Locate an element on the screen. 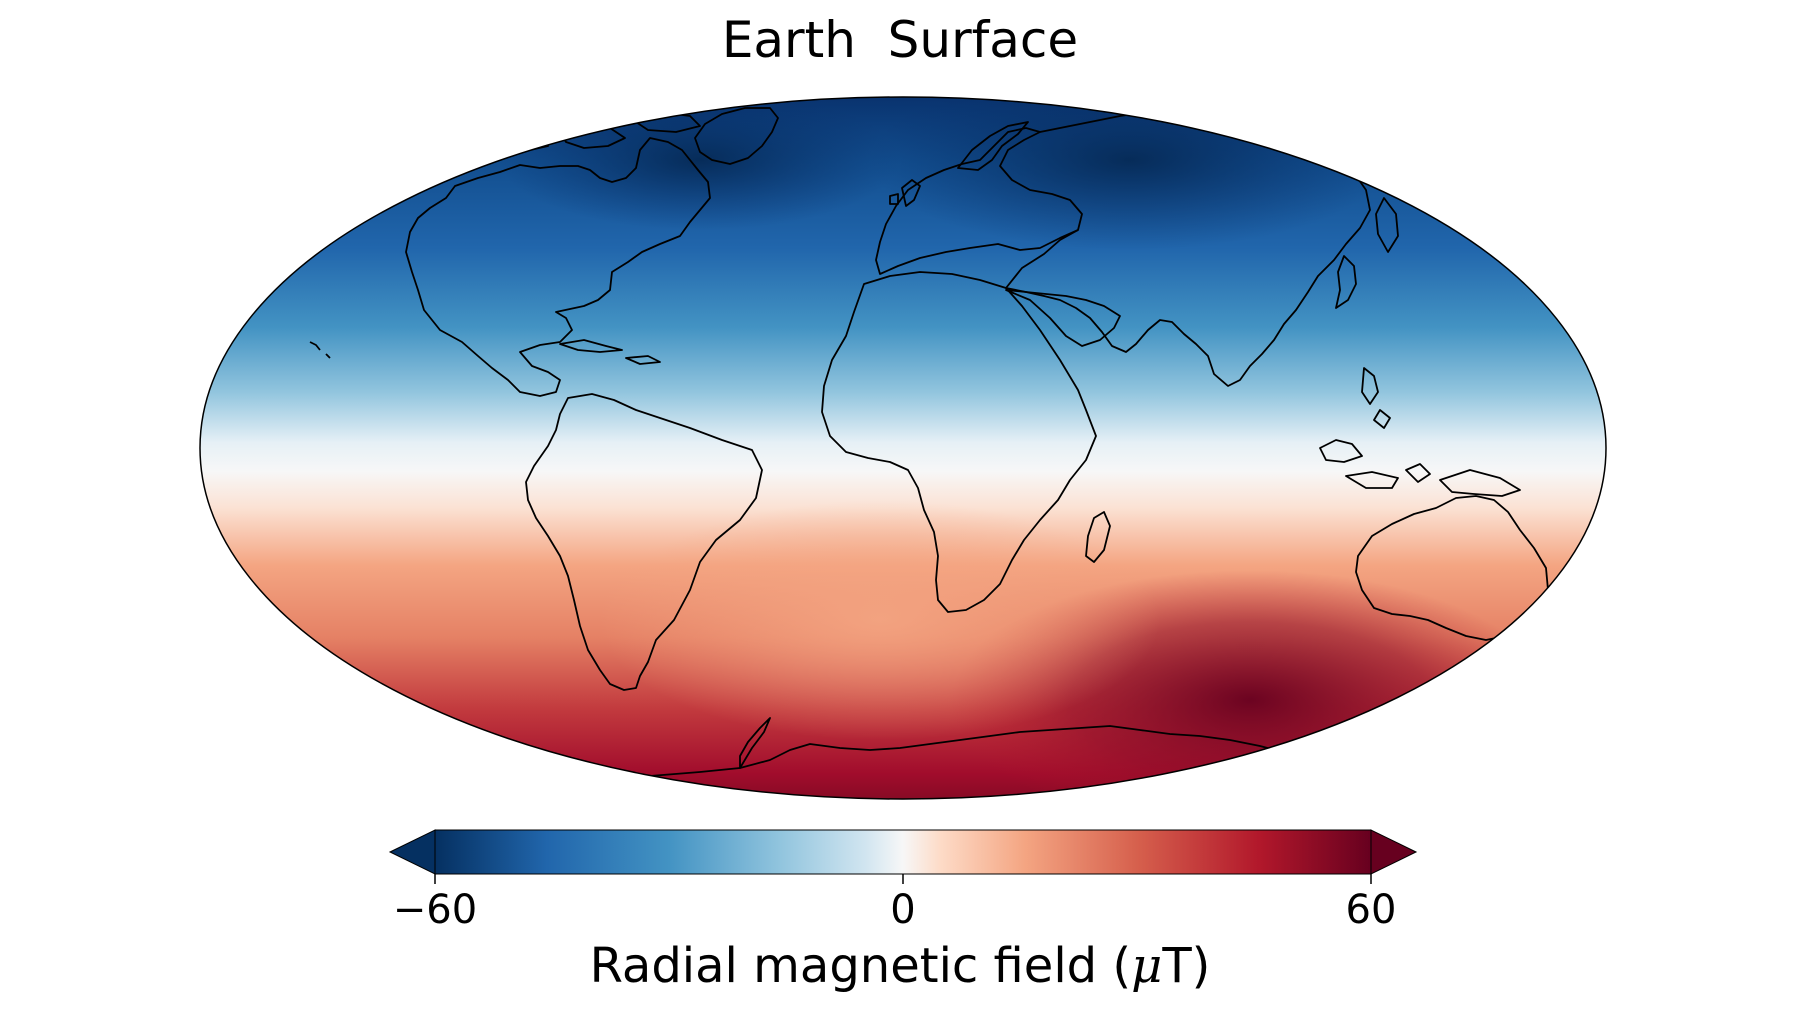 The width and height of the screenshot is (1800, 1012). colorbar-extend-max is located at coordinates (1394, 852).